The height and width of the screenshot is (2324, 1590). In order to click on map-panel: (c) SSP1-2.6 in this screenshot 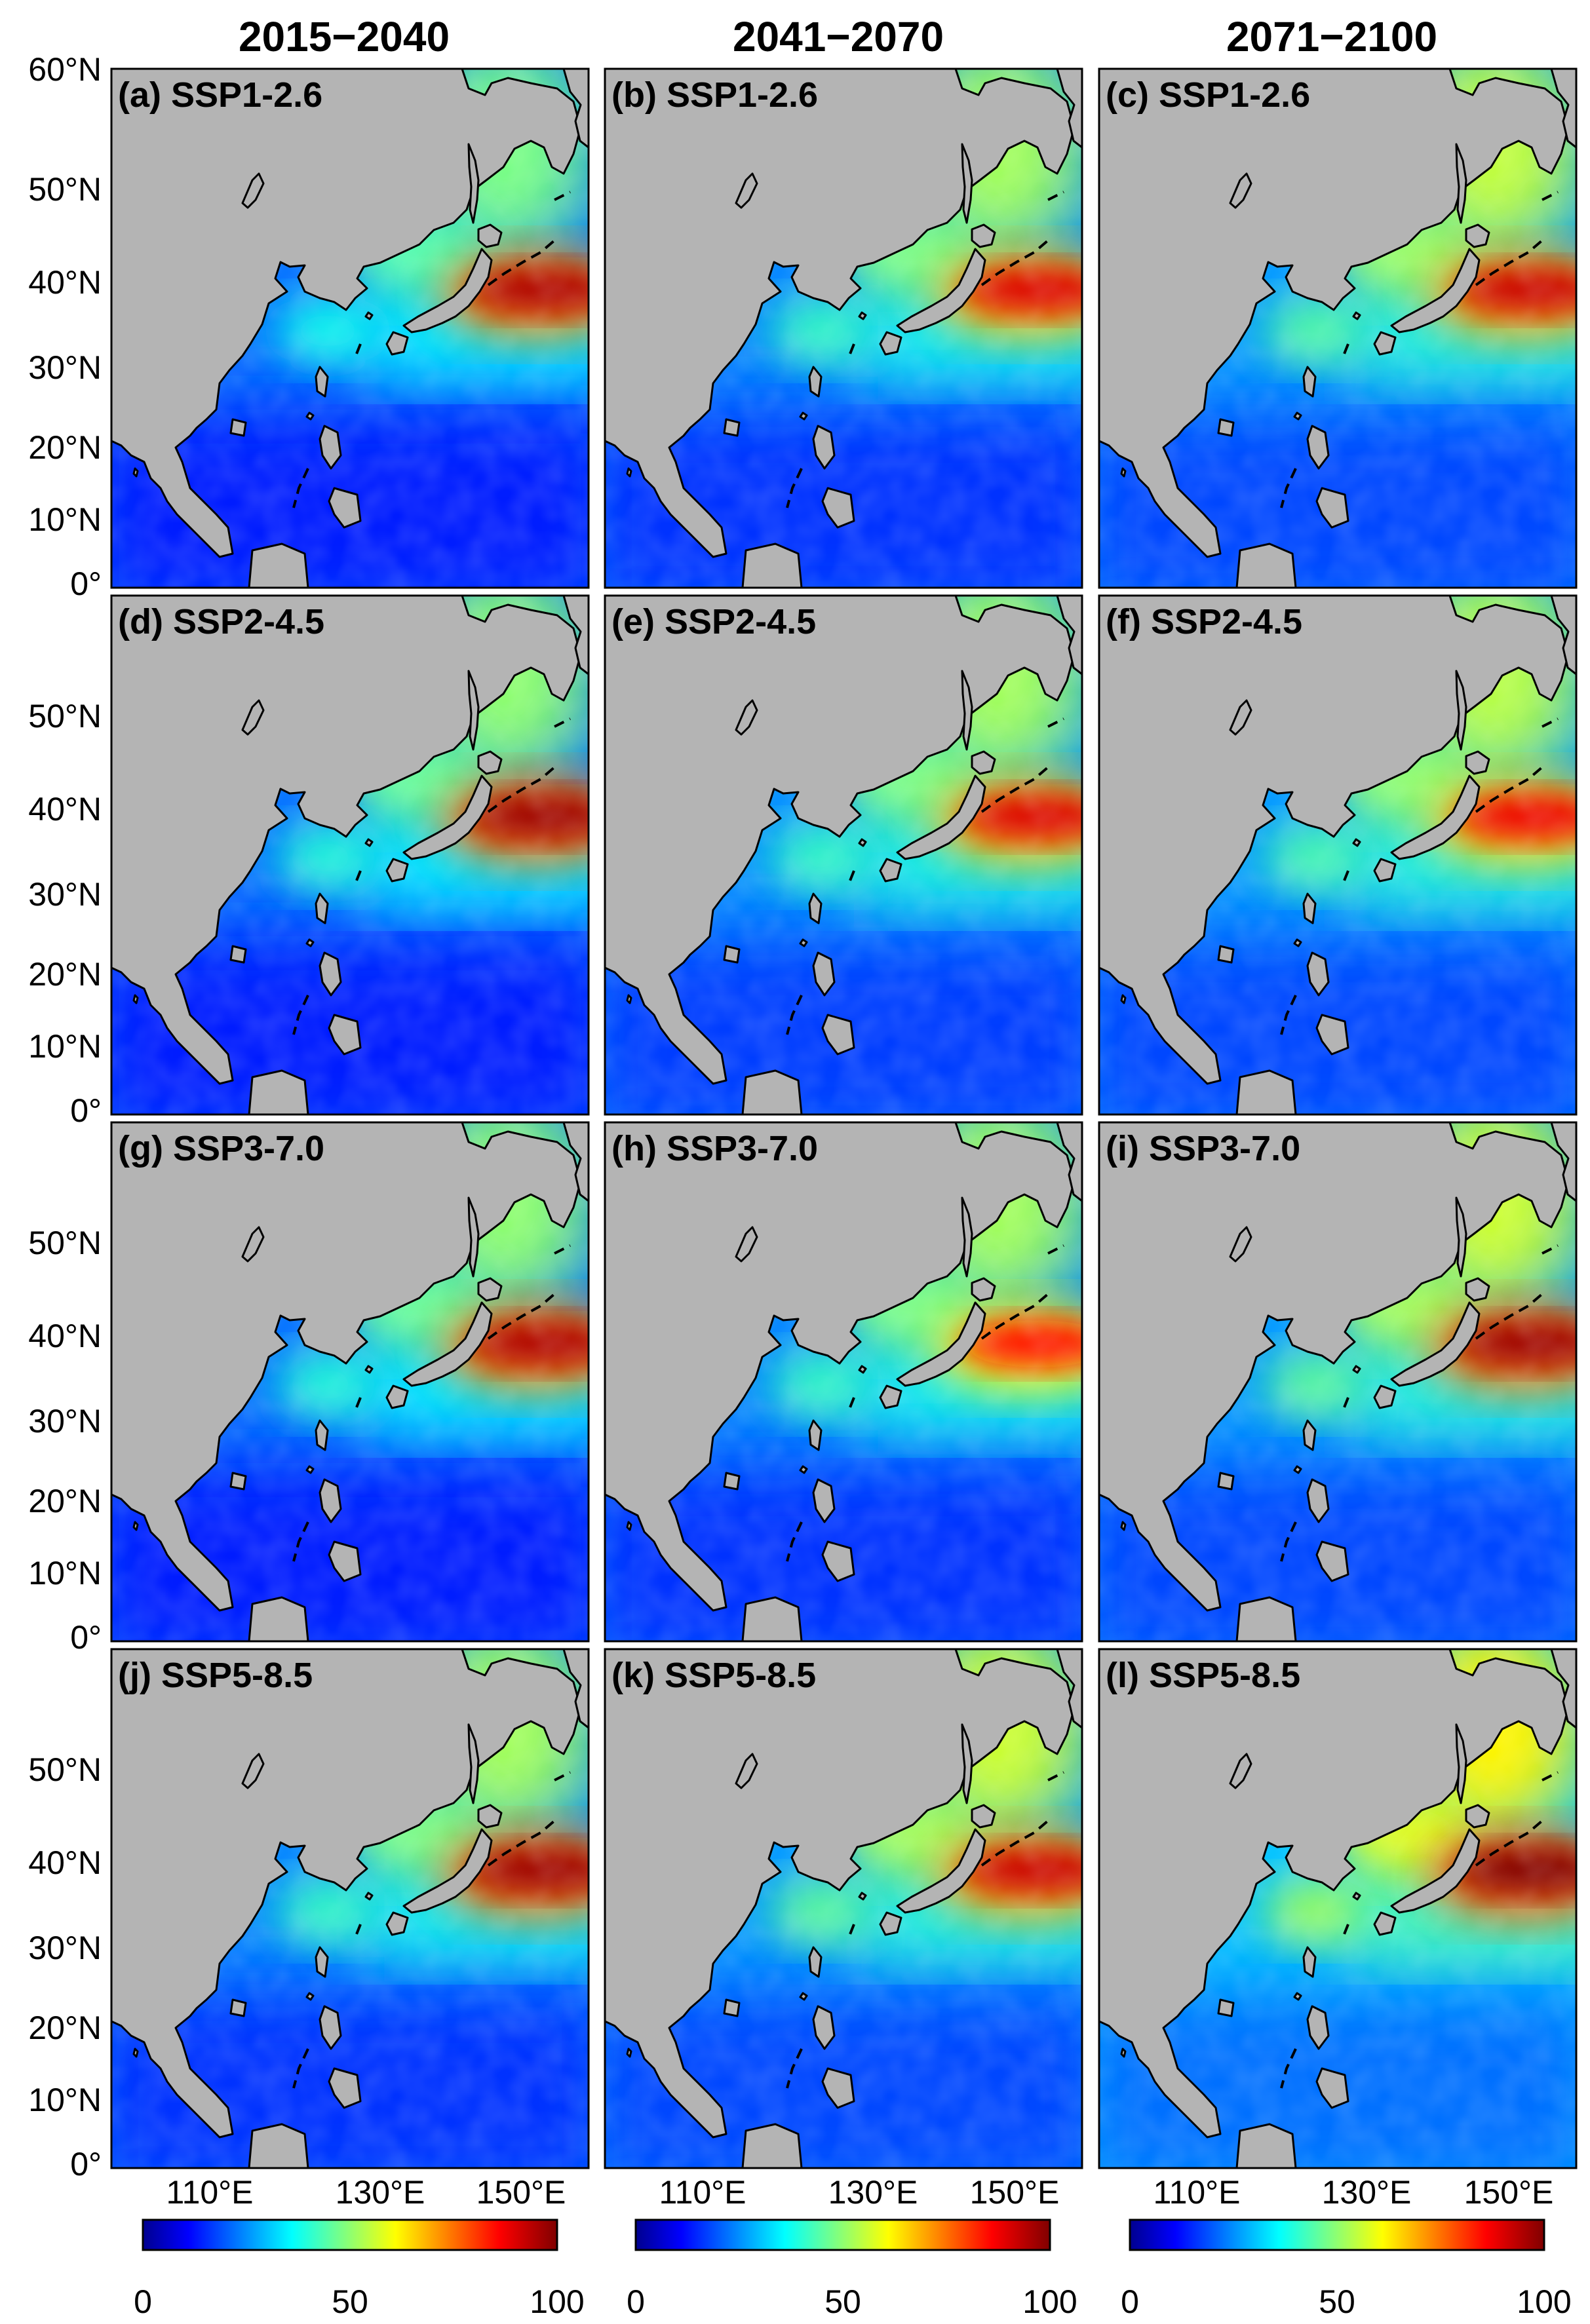, I will do `click(1338, 328)`.